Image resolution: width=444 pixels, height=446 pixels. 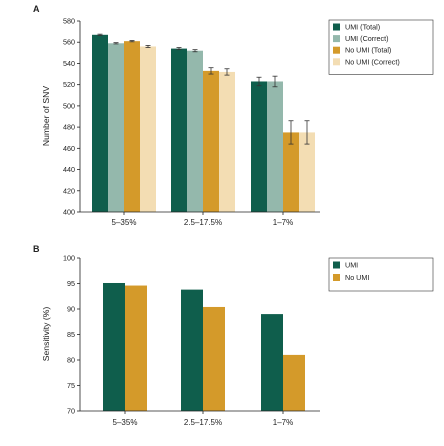 What do you see at coordinates (46, 334) in the screenshot?
I see `y-axis-label: Sensitivity (%)` at bounding box center [46, 334].